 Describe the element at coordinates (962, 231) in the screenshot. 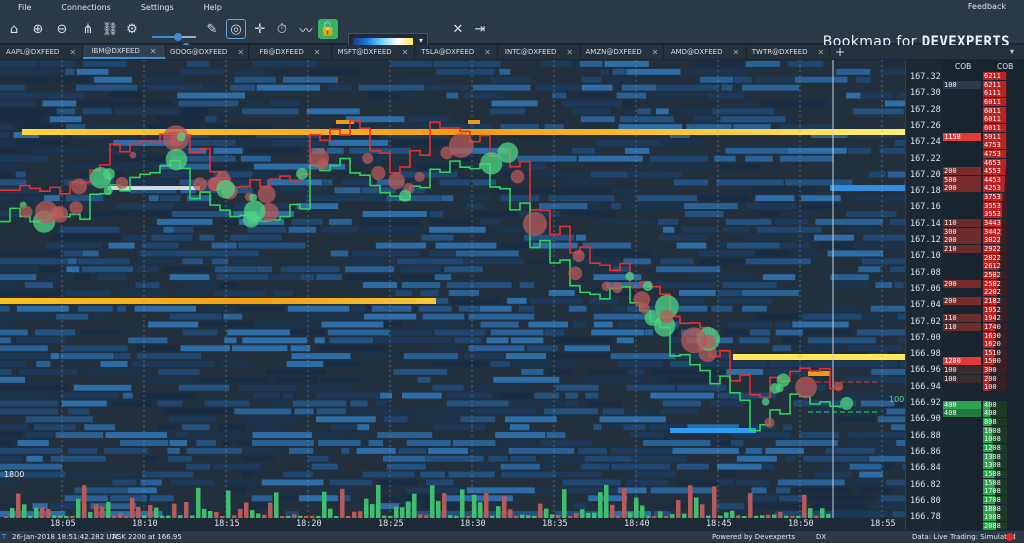

I see `cob-left-cell: 300` at that location.